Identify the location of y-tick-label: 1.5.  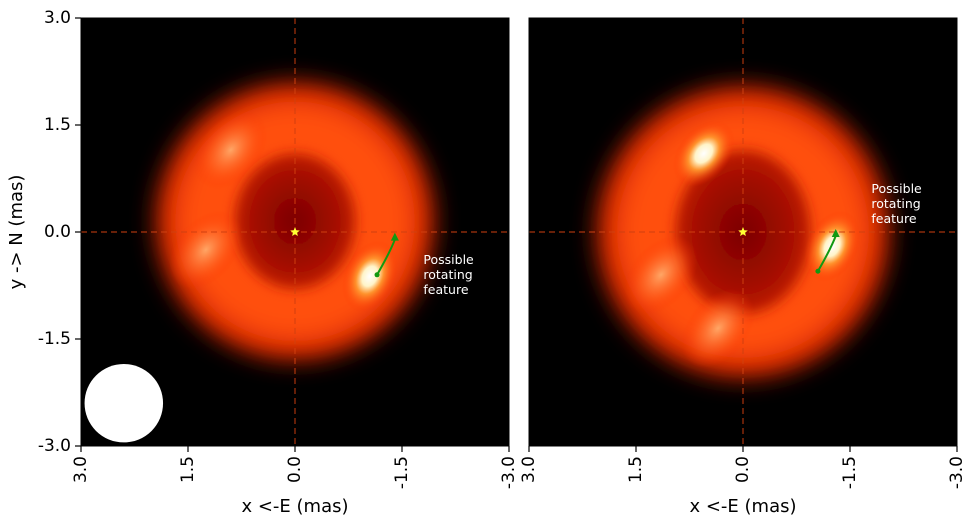
(57, 125).